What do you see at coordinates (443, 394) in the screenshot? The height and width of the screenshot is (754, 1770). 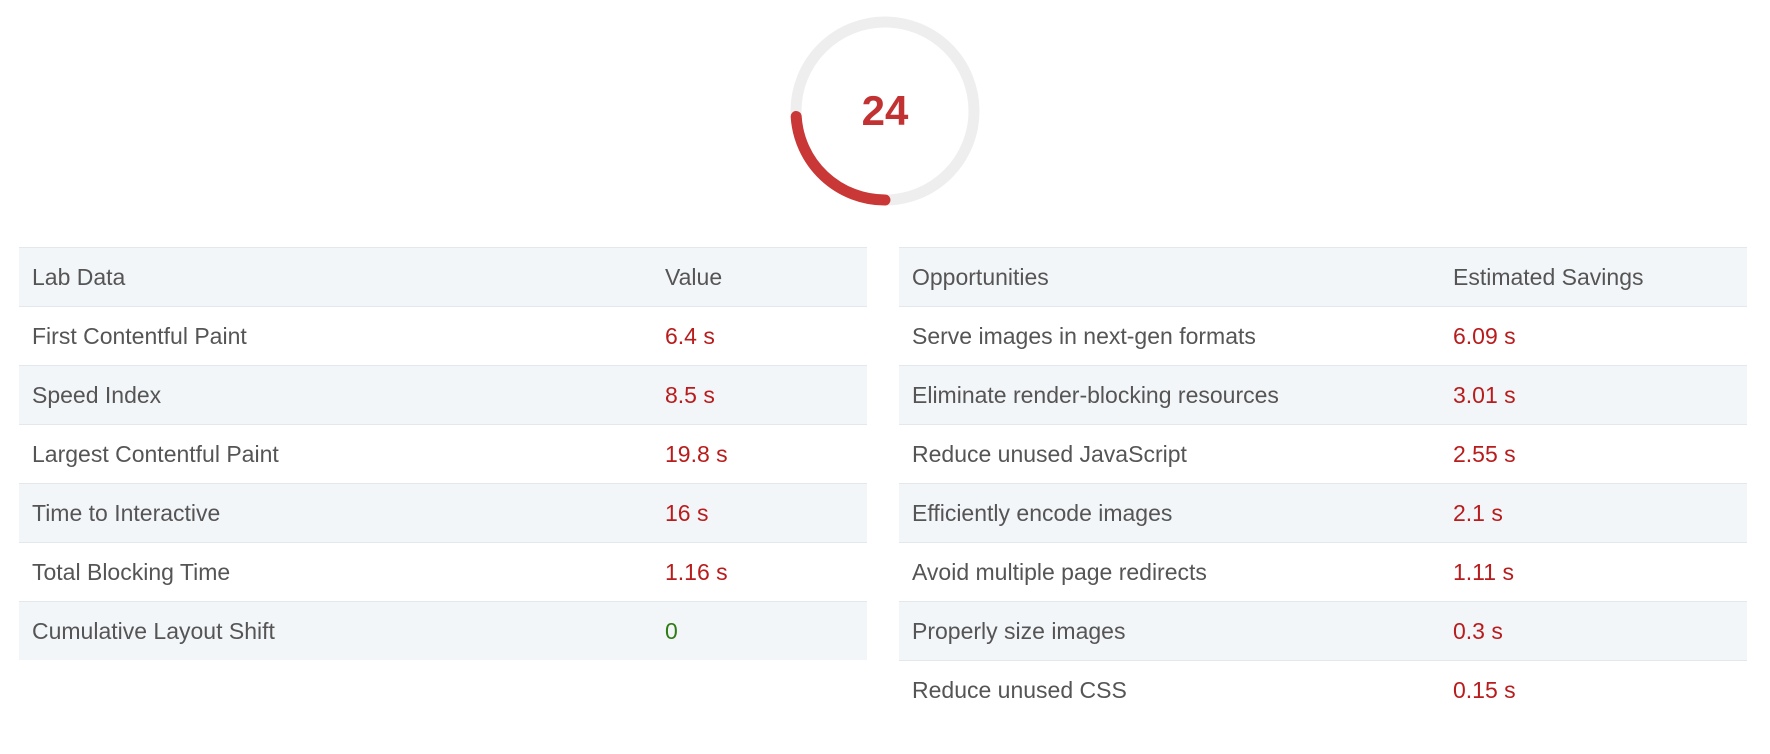 I see `lab-data-row: Speed Index 8.5 s` at bounding box center [443, 394].